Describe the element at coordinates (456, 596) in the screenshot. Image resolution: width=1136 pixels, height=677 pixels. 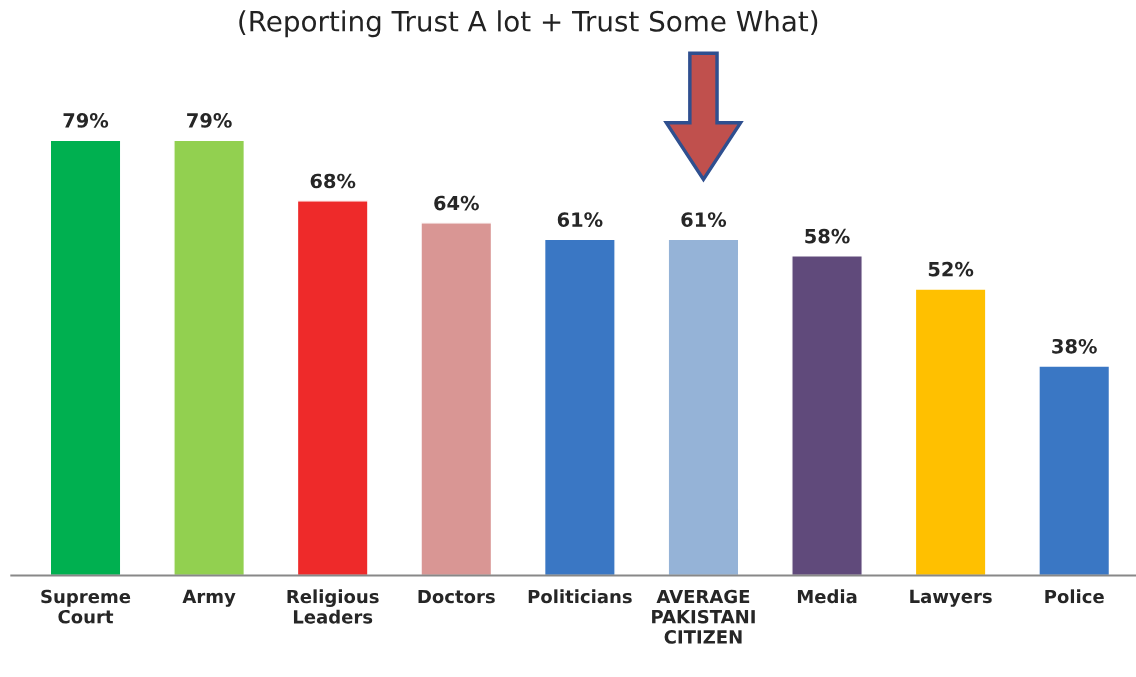
I see `x-tick-label: Doctors` at that location.